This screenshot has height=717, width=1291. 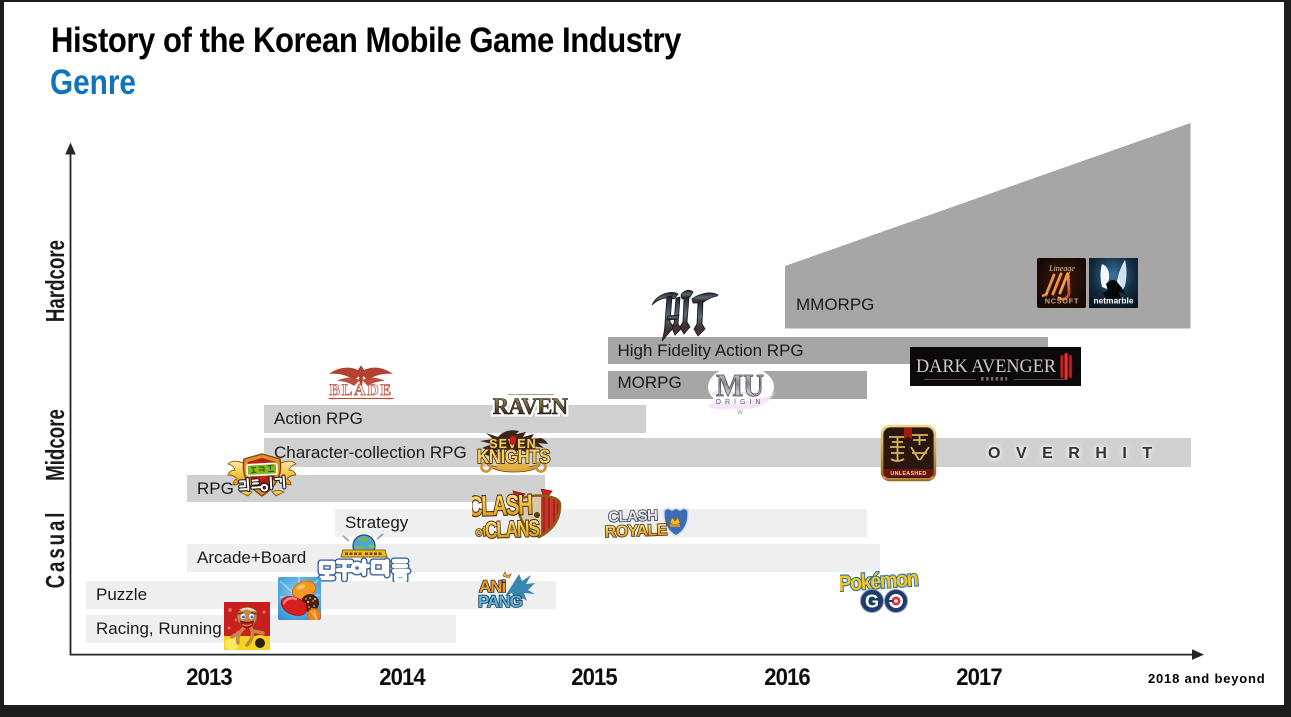 I want to click on svg-text: ROYALE, so click(x=636, y=530).